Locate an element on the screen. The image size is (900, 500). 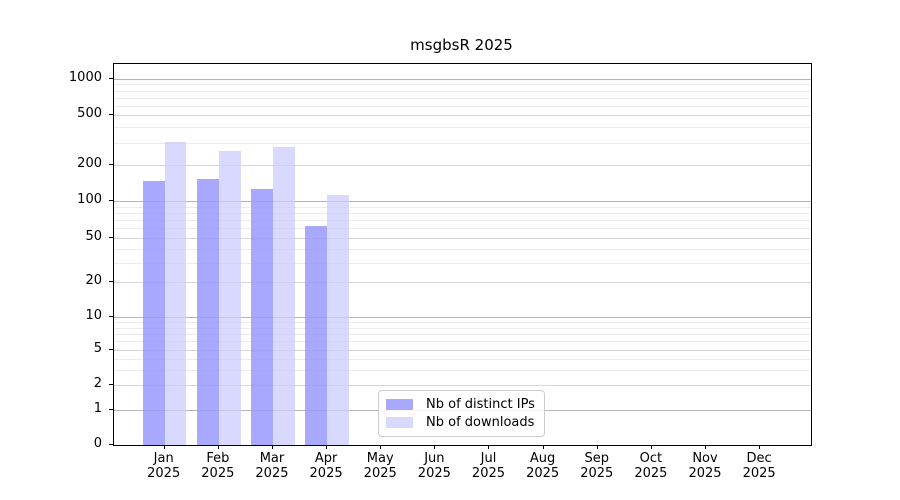
legend-label-distinct-ips: Nb of distinct IPs is located at coordinates (480, 404).